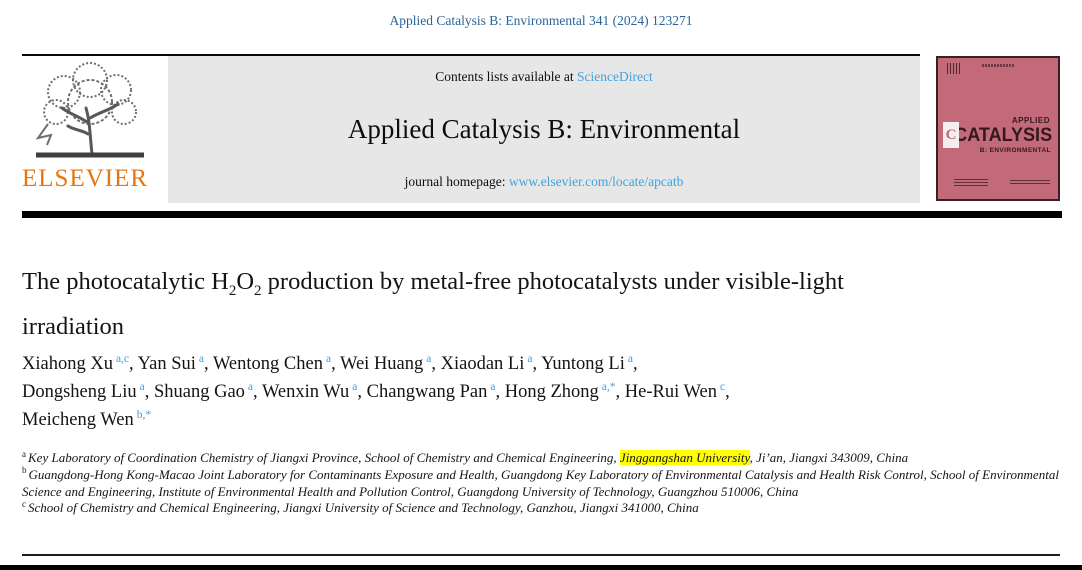 The image size is (1082, 570). I want to click on elsevier-logo: ELSEVIER, so click(95, 129).